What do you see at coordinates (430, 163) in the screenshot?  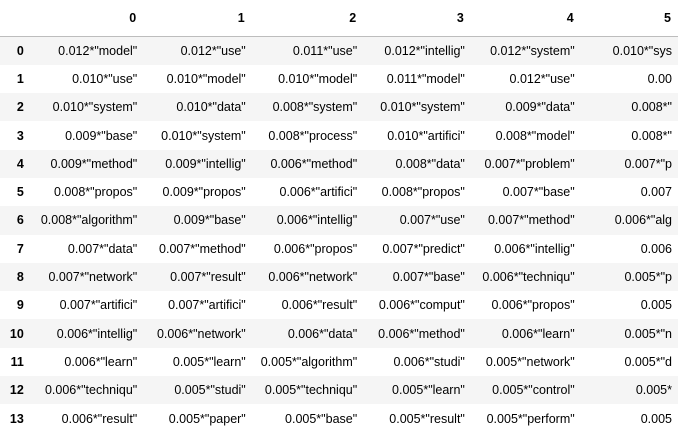 I see `table-cell: 0.008*"data"` at bounding box center [430, 163].